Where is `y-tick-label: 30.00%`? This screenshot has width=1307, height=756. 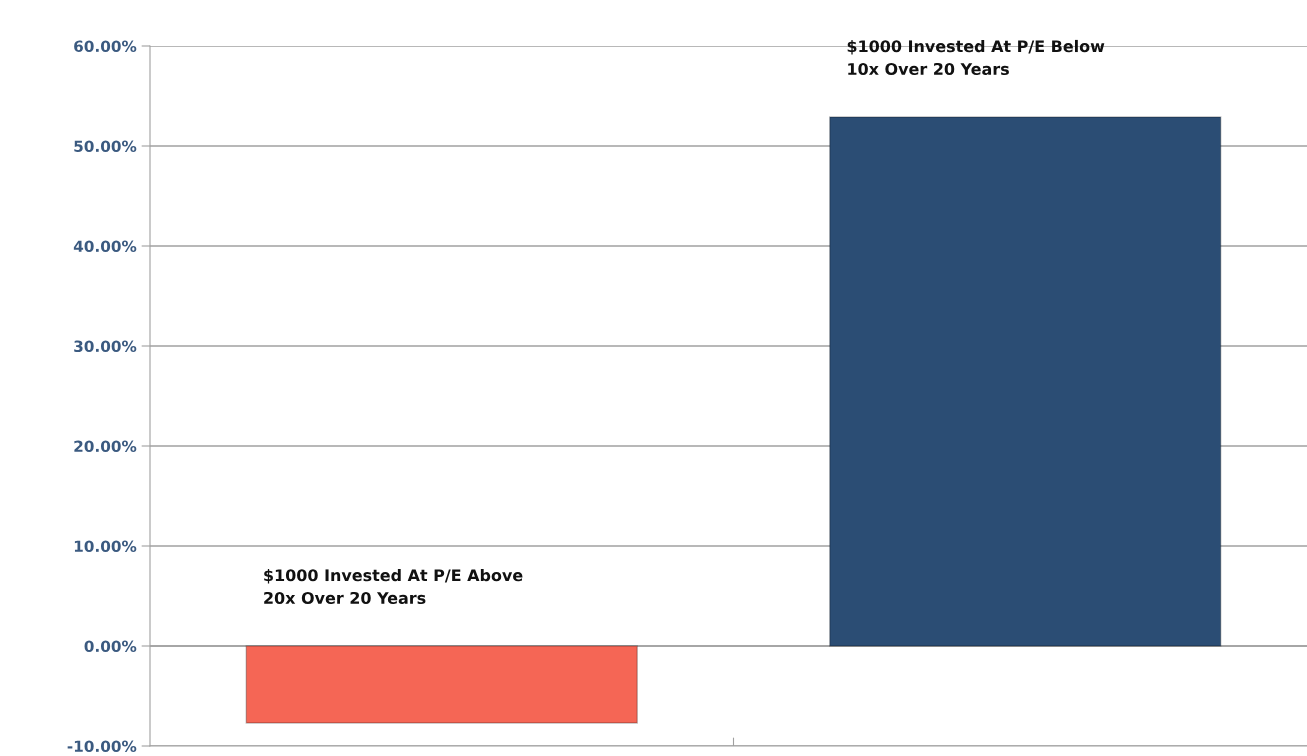 y-tick-label: 30.00% is located at coordinates (105, 346).